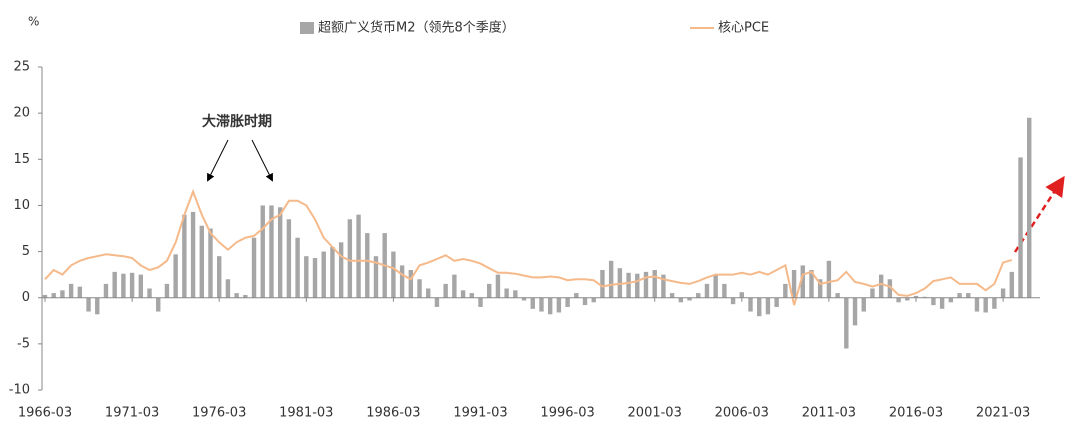  What do you see at coordinates (743, 28) in the screenshot?
I see `legend-label: 核心PCE` at bounding box center [743, 28].